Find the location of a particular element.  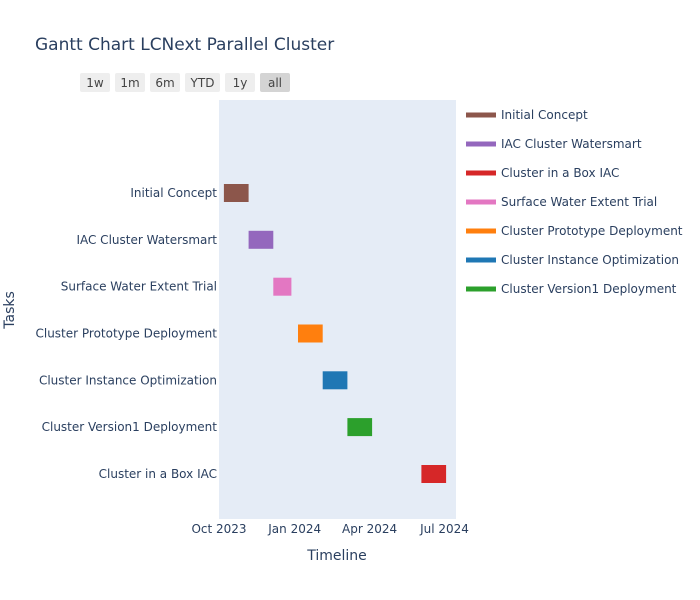

range-button-all: all is located at coordinates (275, 82).